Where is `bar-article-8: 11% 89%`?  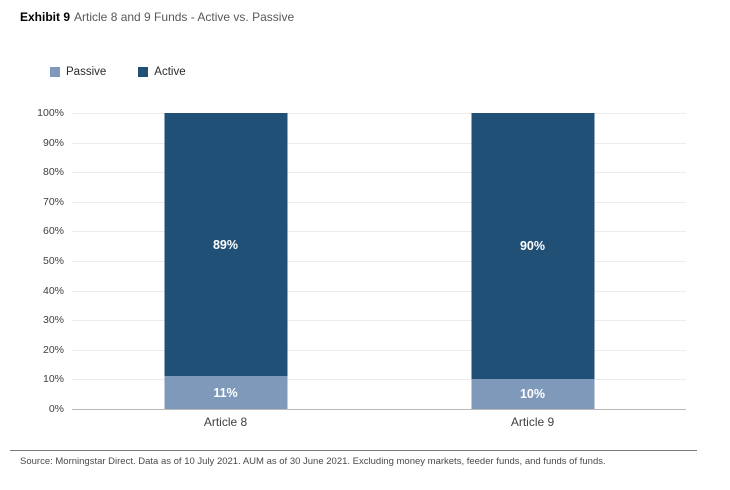
bar-article-8: 11% 89% is located at coordinates (225, 261).